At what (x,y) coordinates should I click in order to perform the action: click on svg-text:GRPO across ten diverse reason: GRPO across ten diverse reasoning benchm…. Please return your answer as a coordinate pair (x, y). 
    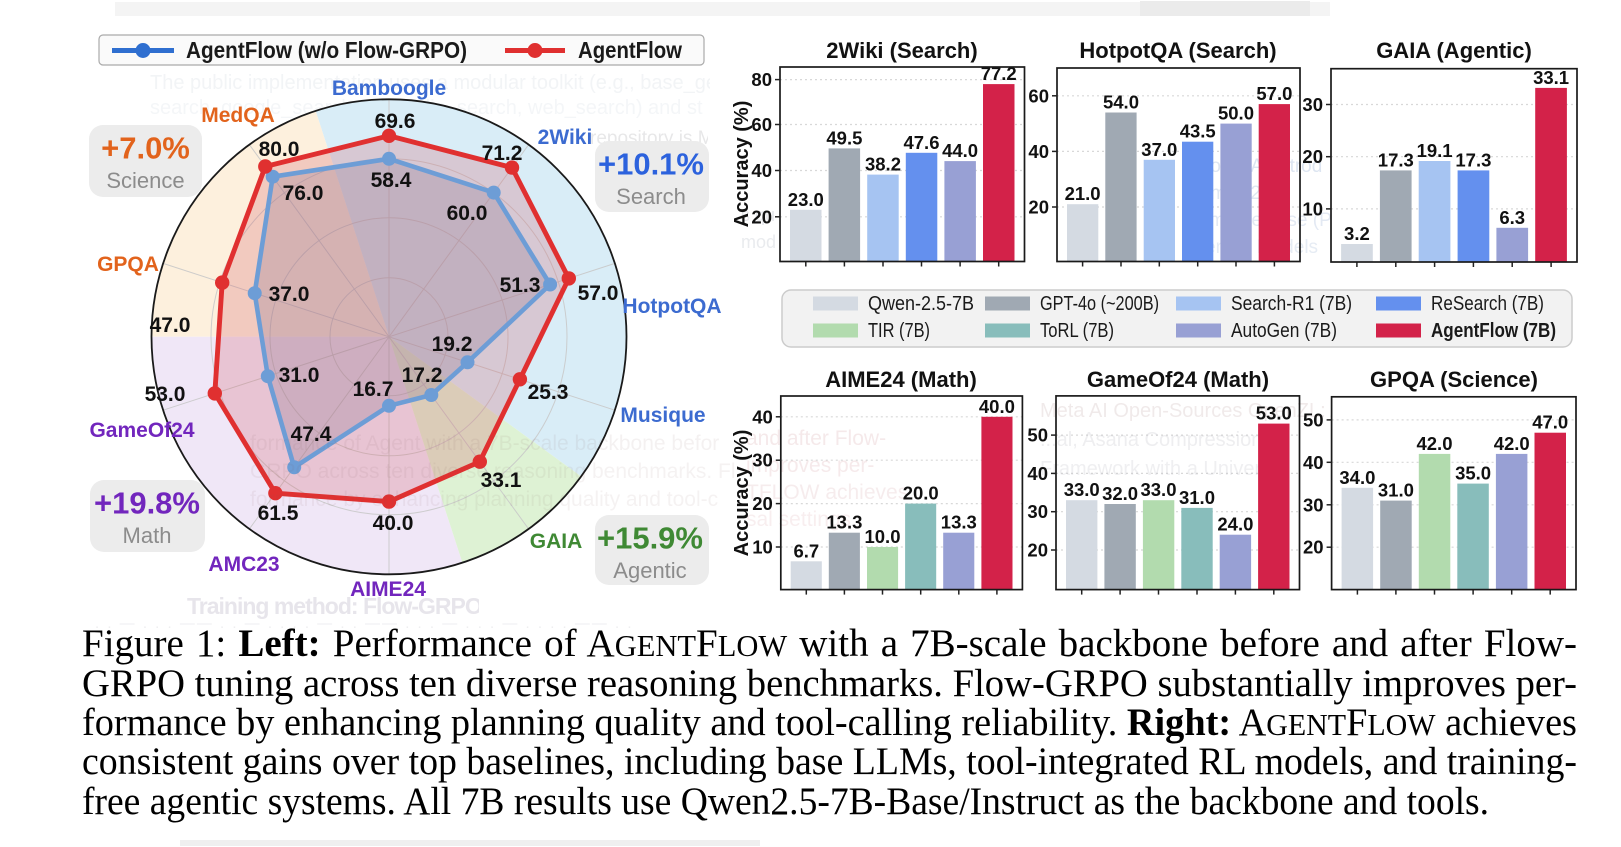
    Looking at the image, I should click on (493, 471).